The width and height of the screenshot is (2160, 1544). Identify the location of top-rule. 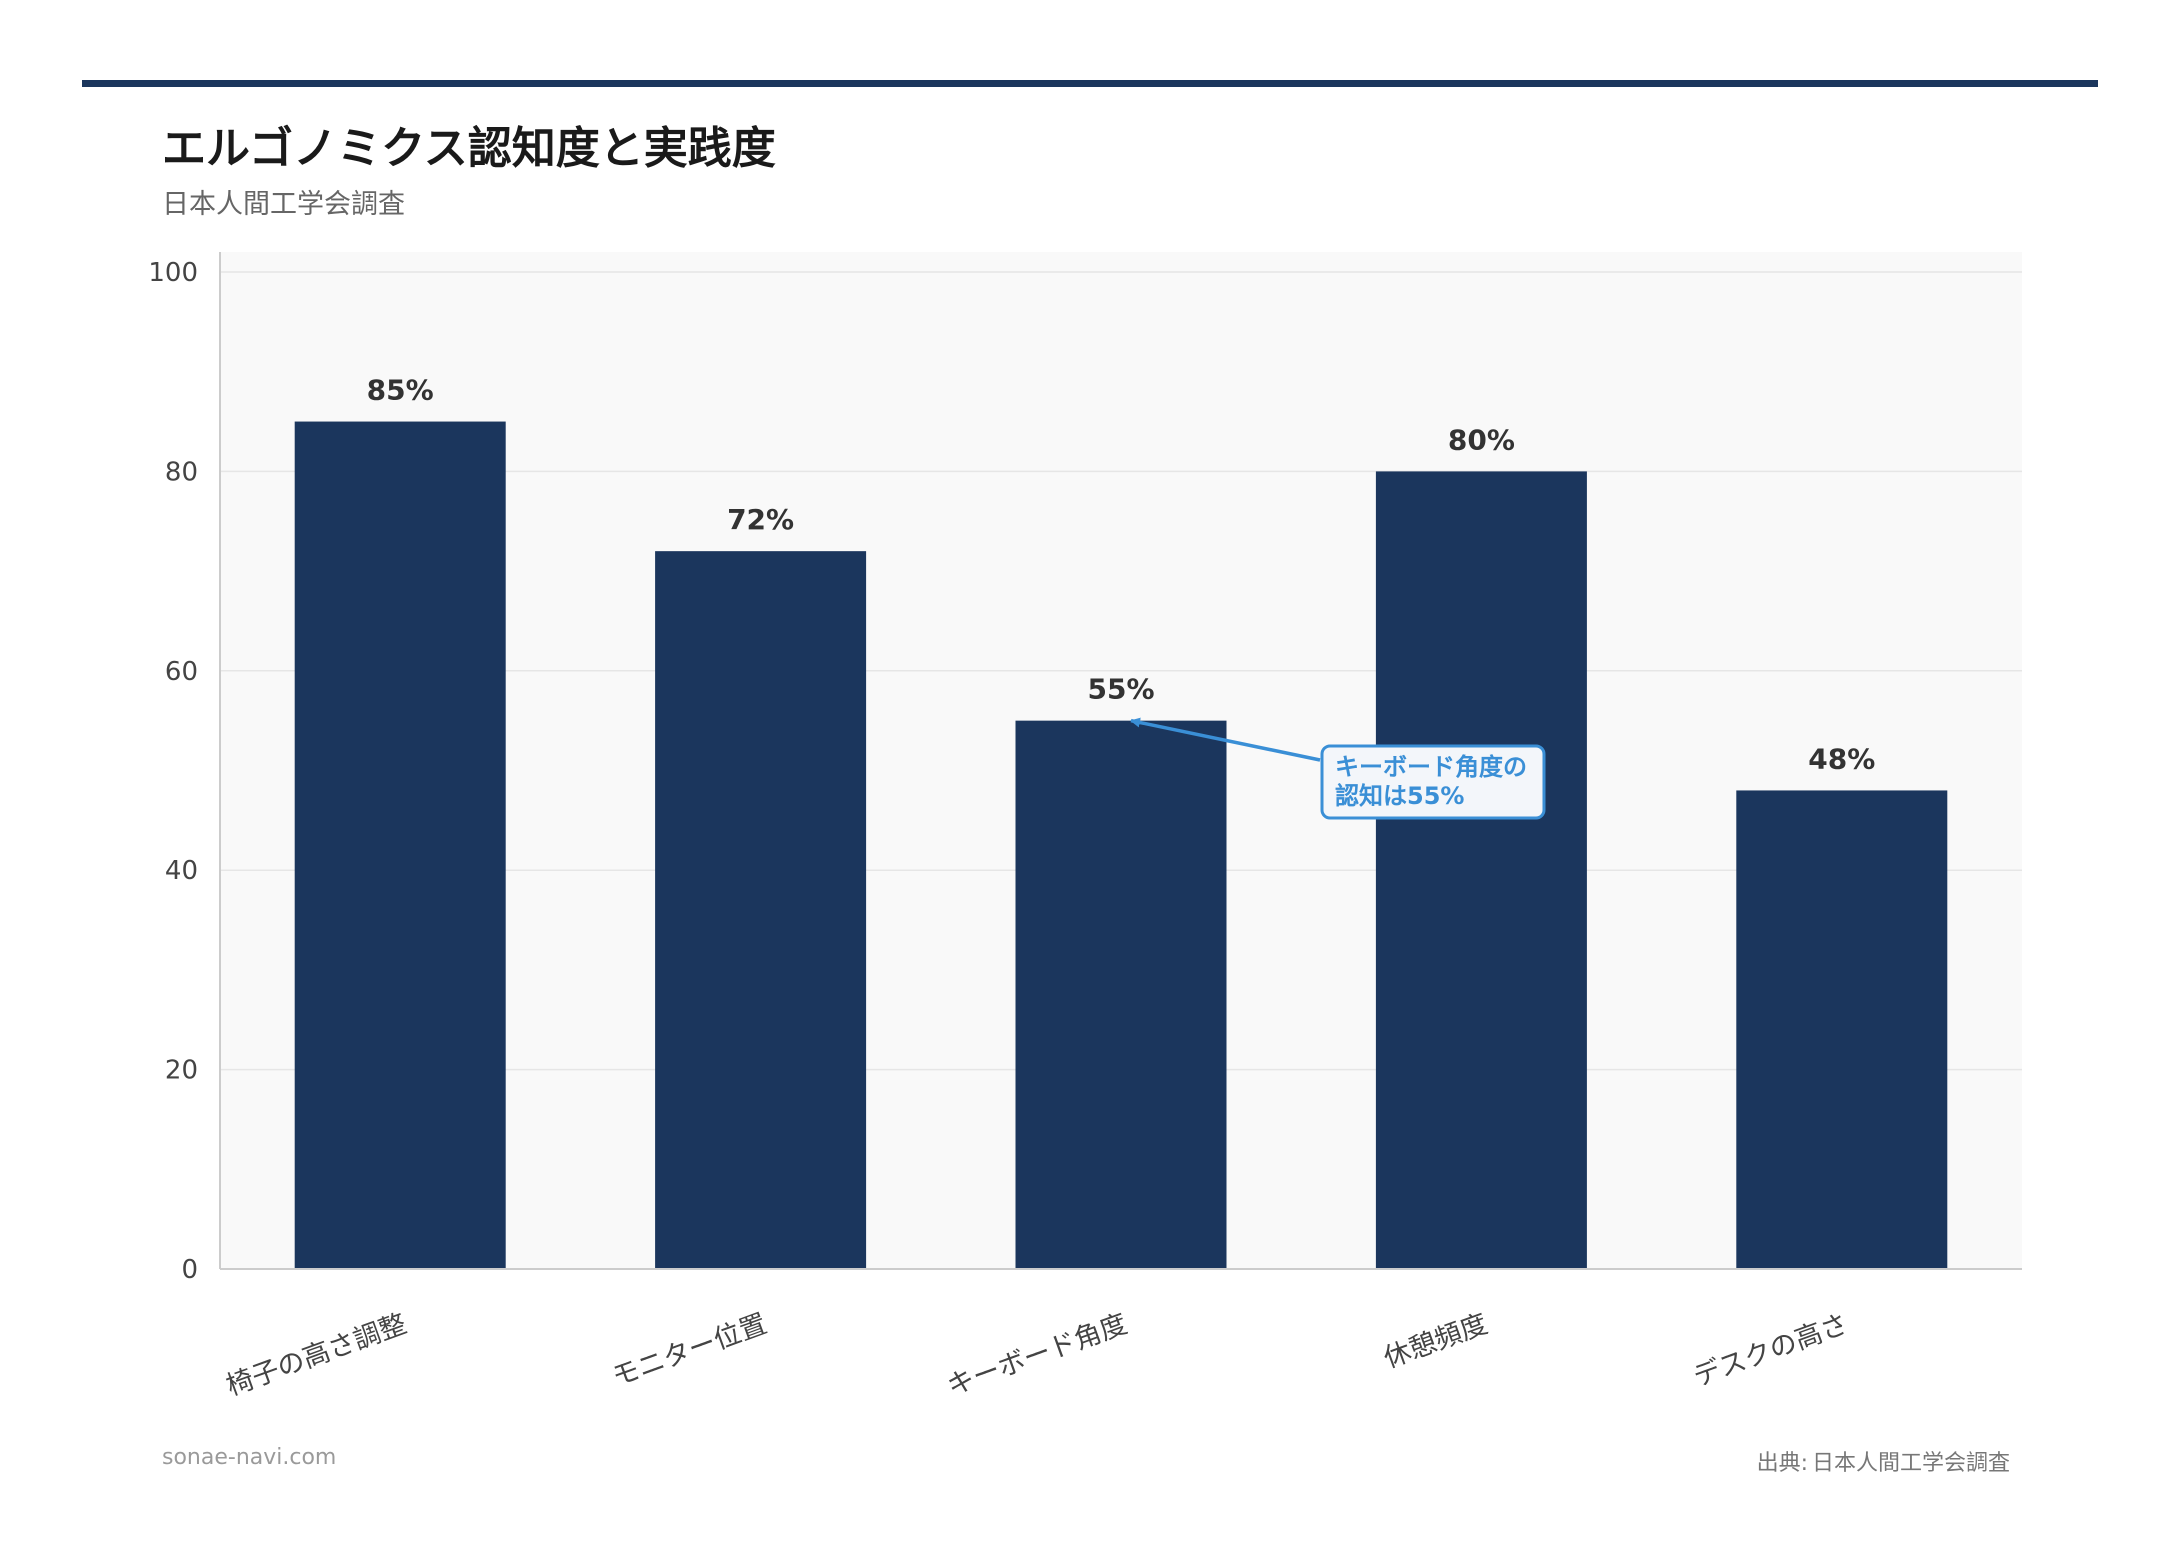
(1090, 83).